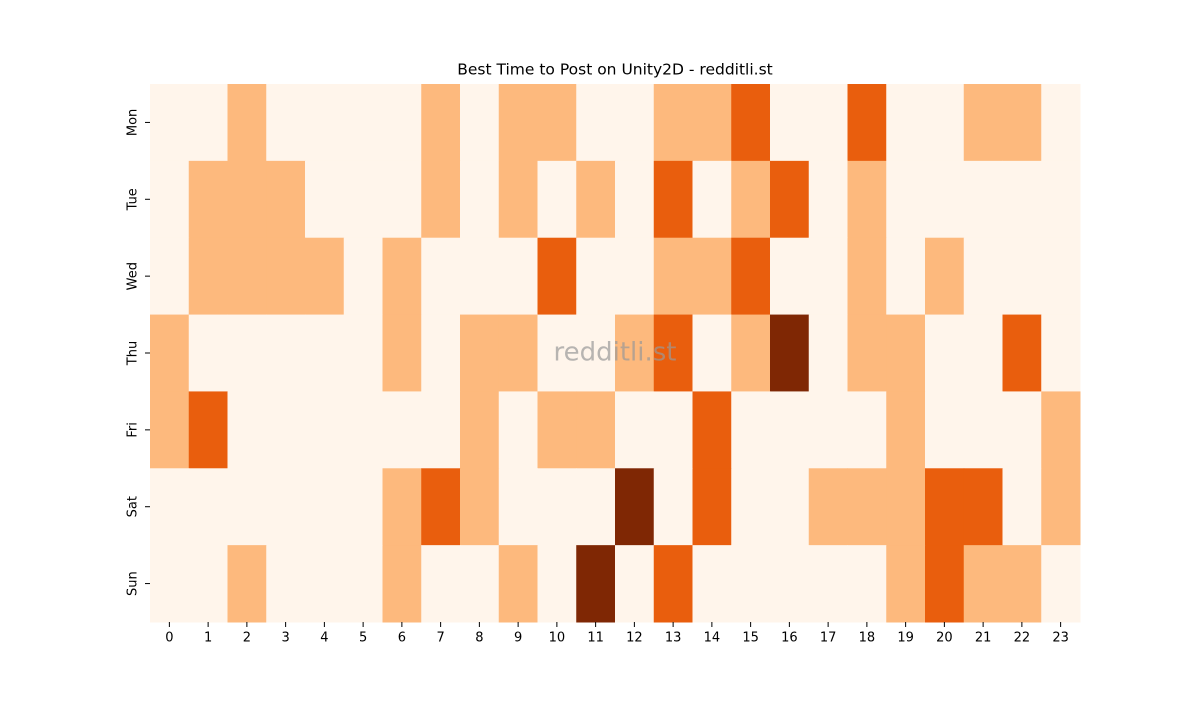  I want to click on watermark: redditli.st, so click(615, 353).